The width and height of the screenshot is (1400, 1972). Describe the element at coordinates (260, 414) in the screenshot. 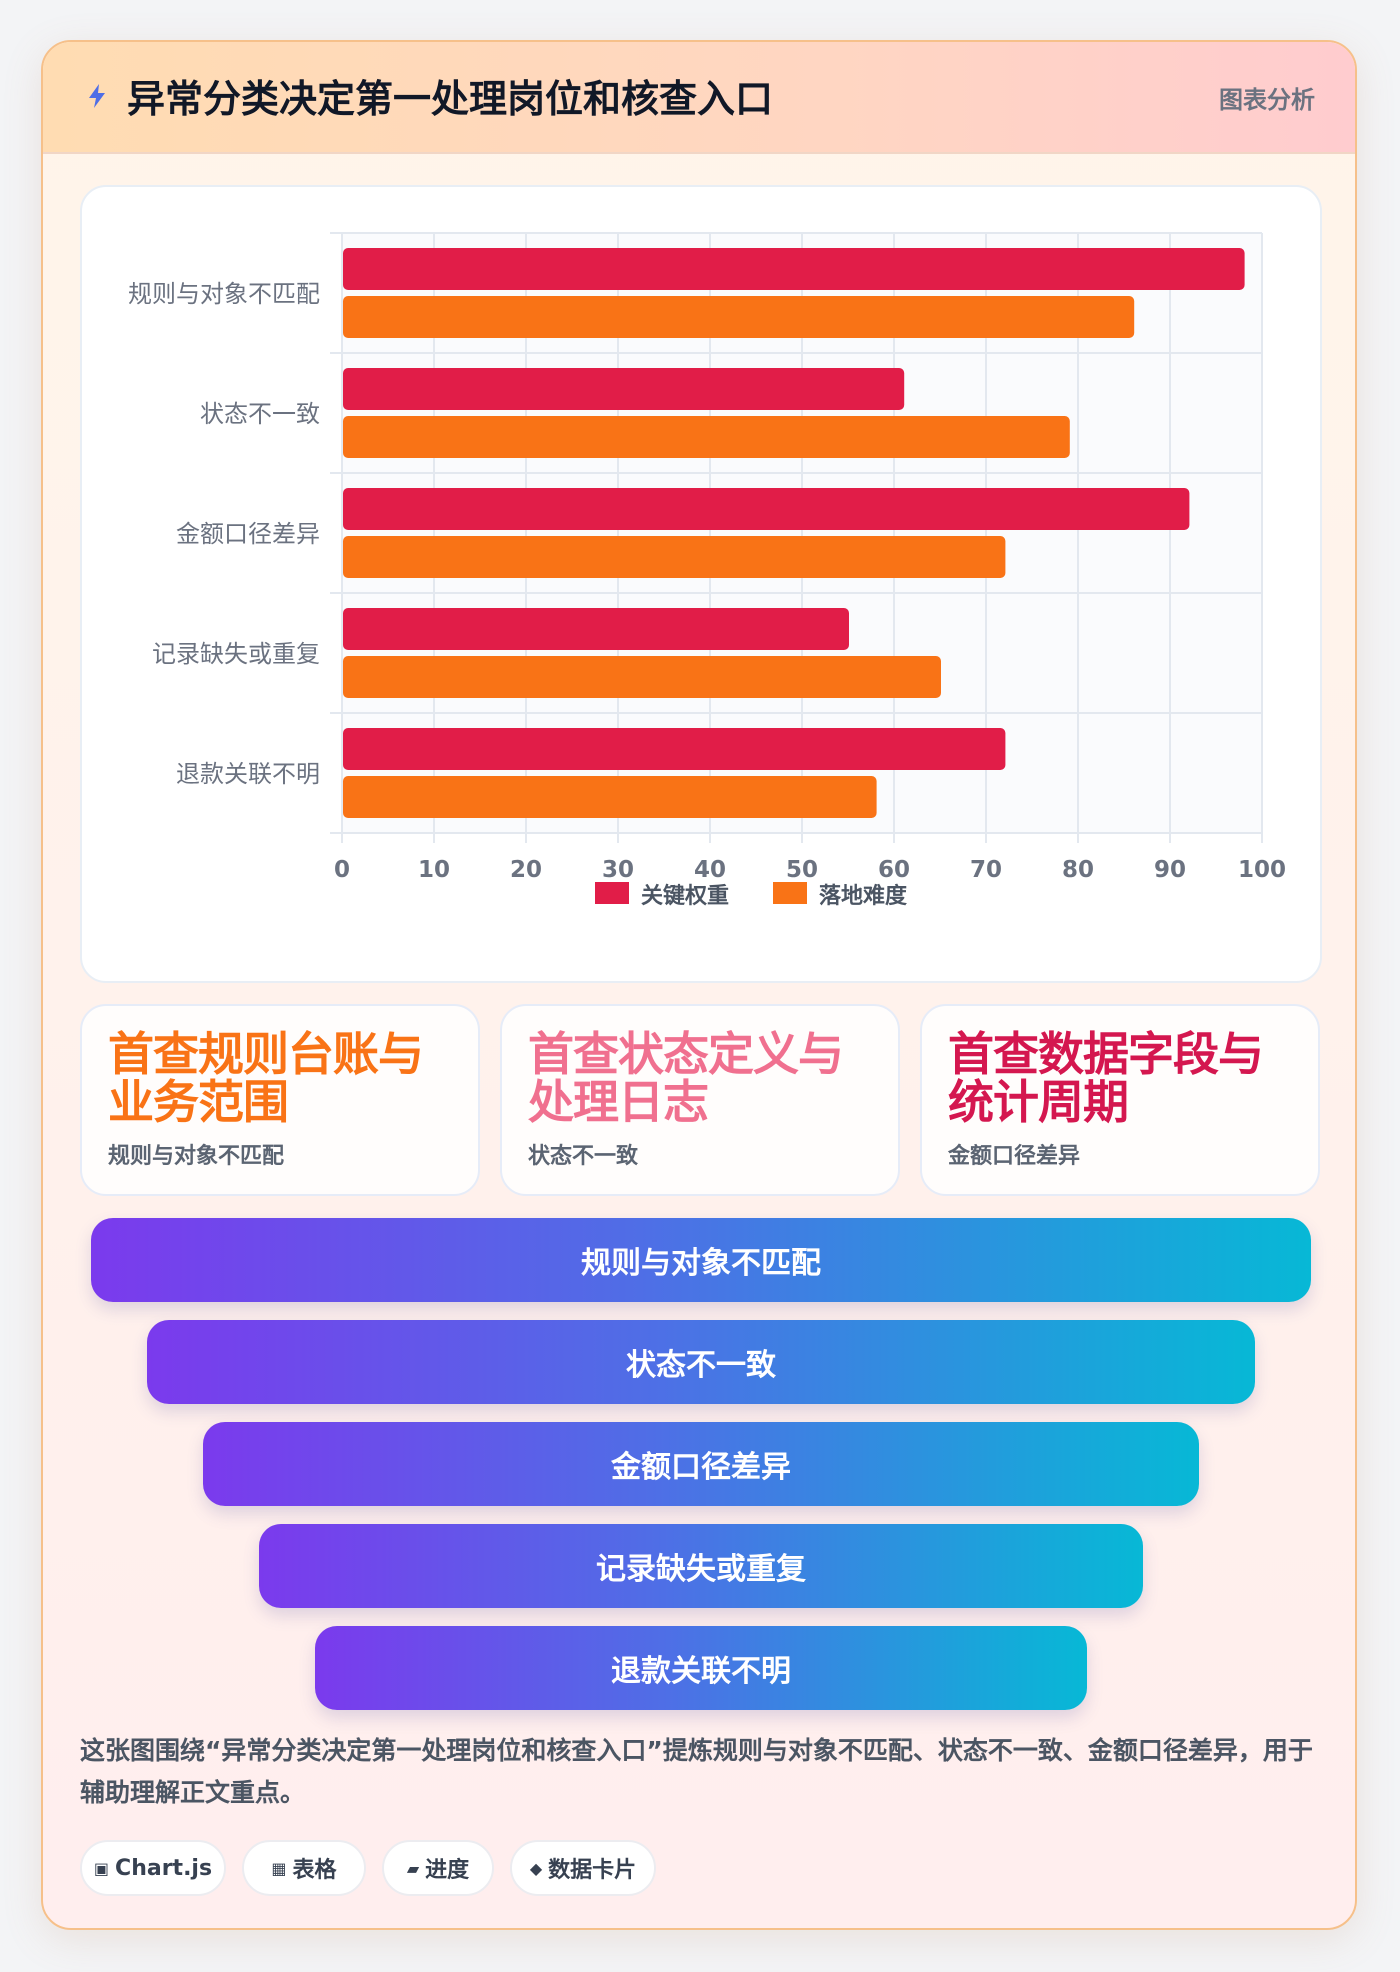

I see `y-category-label: 状态不一致` at that location.